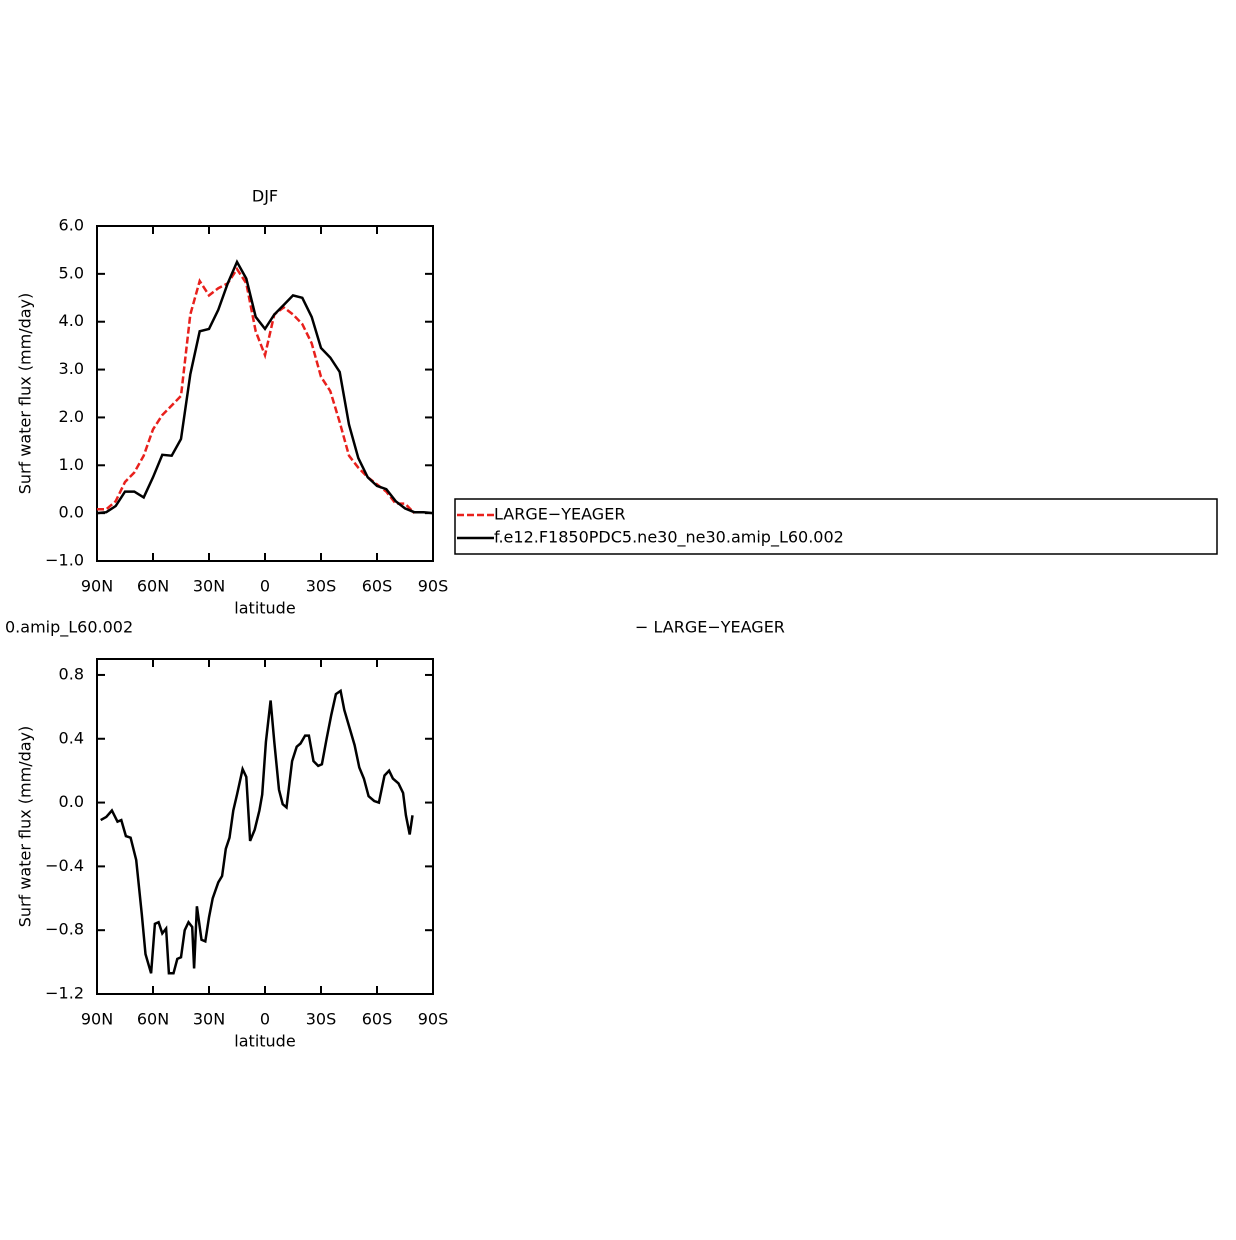  I want to click on legend-box, so click(836, 526).